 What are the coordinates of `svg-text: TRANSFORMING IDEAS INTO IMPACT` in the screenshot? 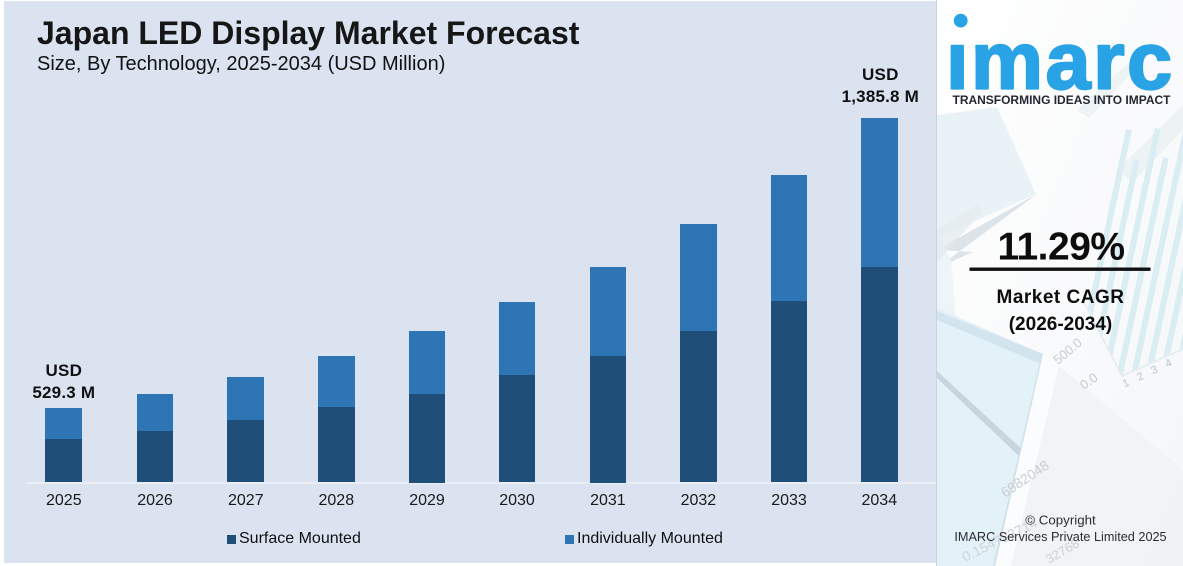 It's located at (1062, 100).